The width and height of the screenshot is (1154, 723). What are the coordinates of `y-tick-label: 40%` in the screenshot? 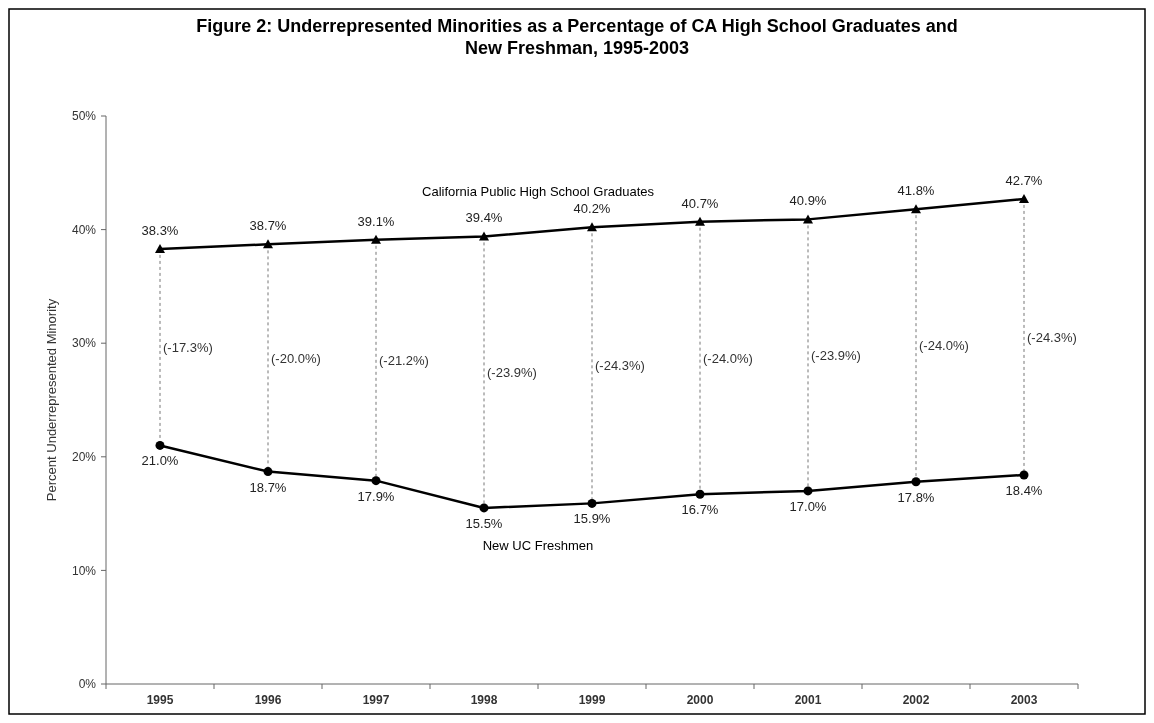 It's located at (84, 229).